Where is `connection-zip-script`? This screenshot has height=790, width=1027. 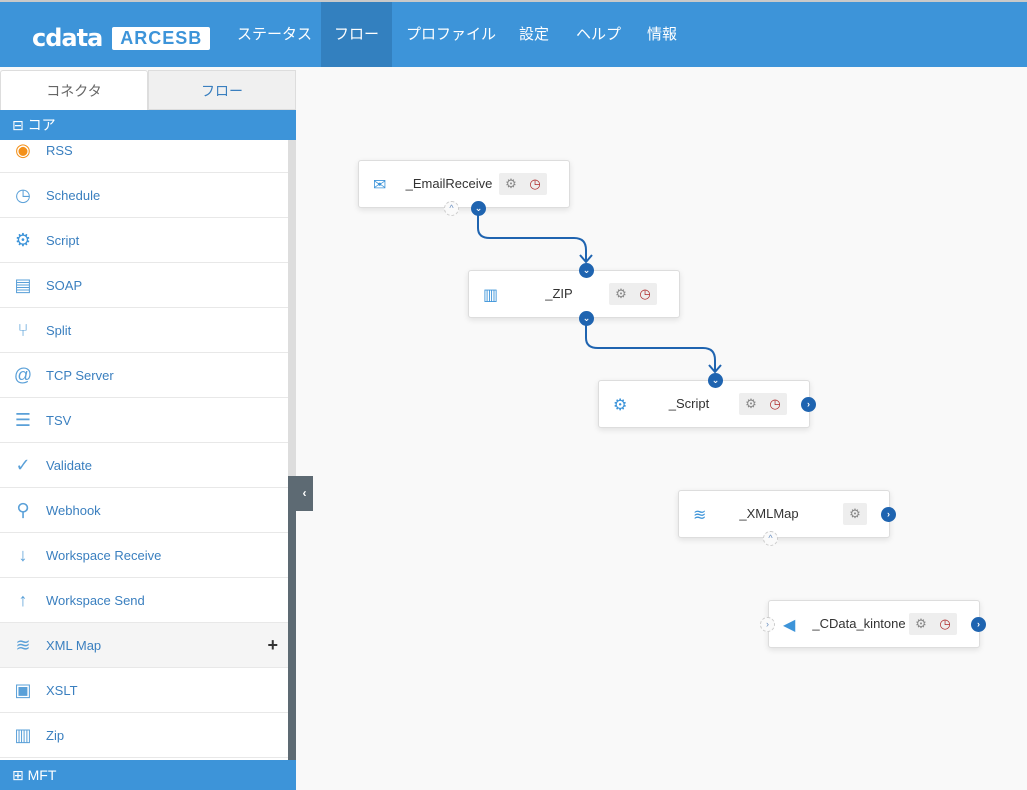
connection-zip-script is located at coordinates (650, 348).